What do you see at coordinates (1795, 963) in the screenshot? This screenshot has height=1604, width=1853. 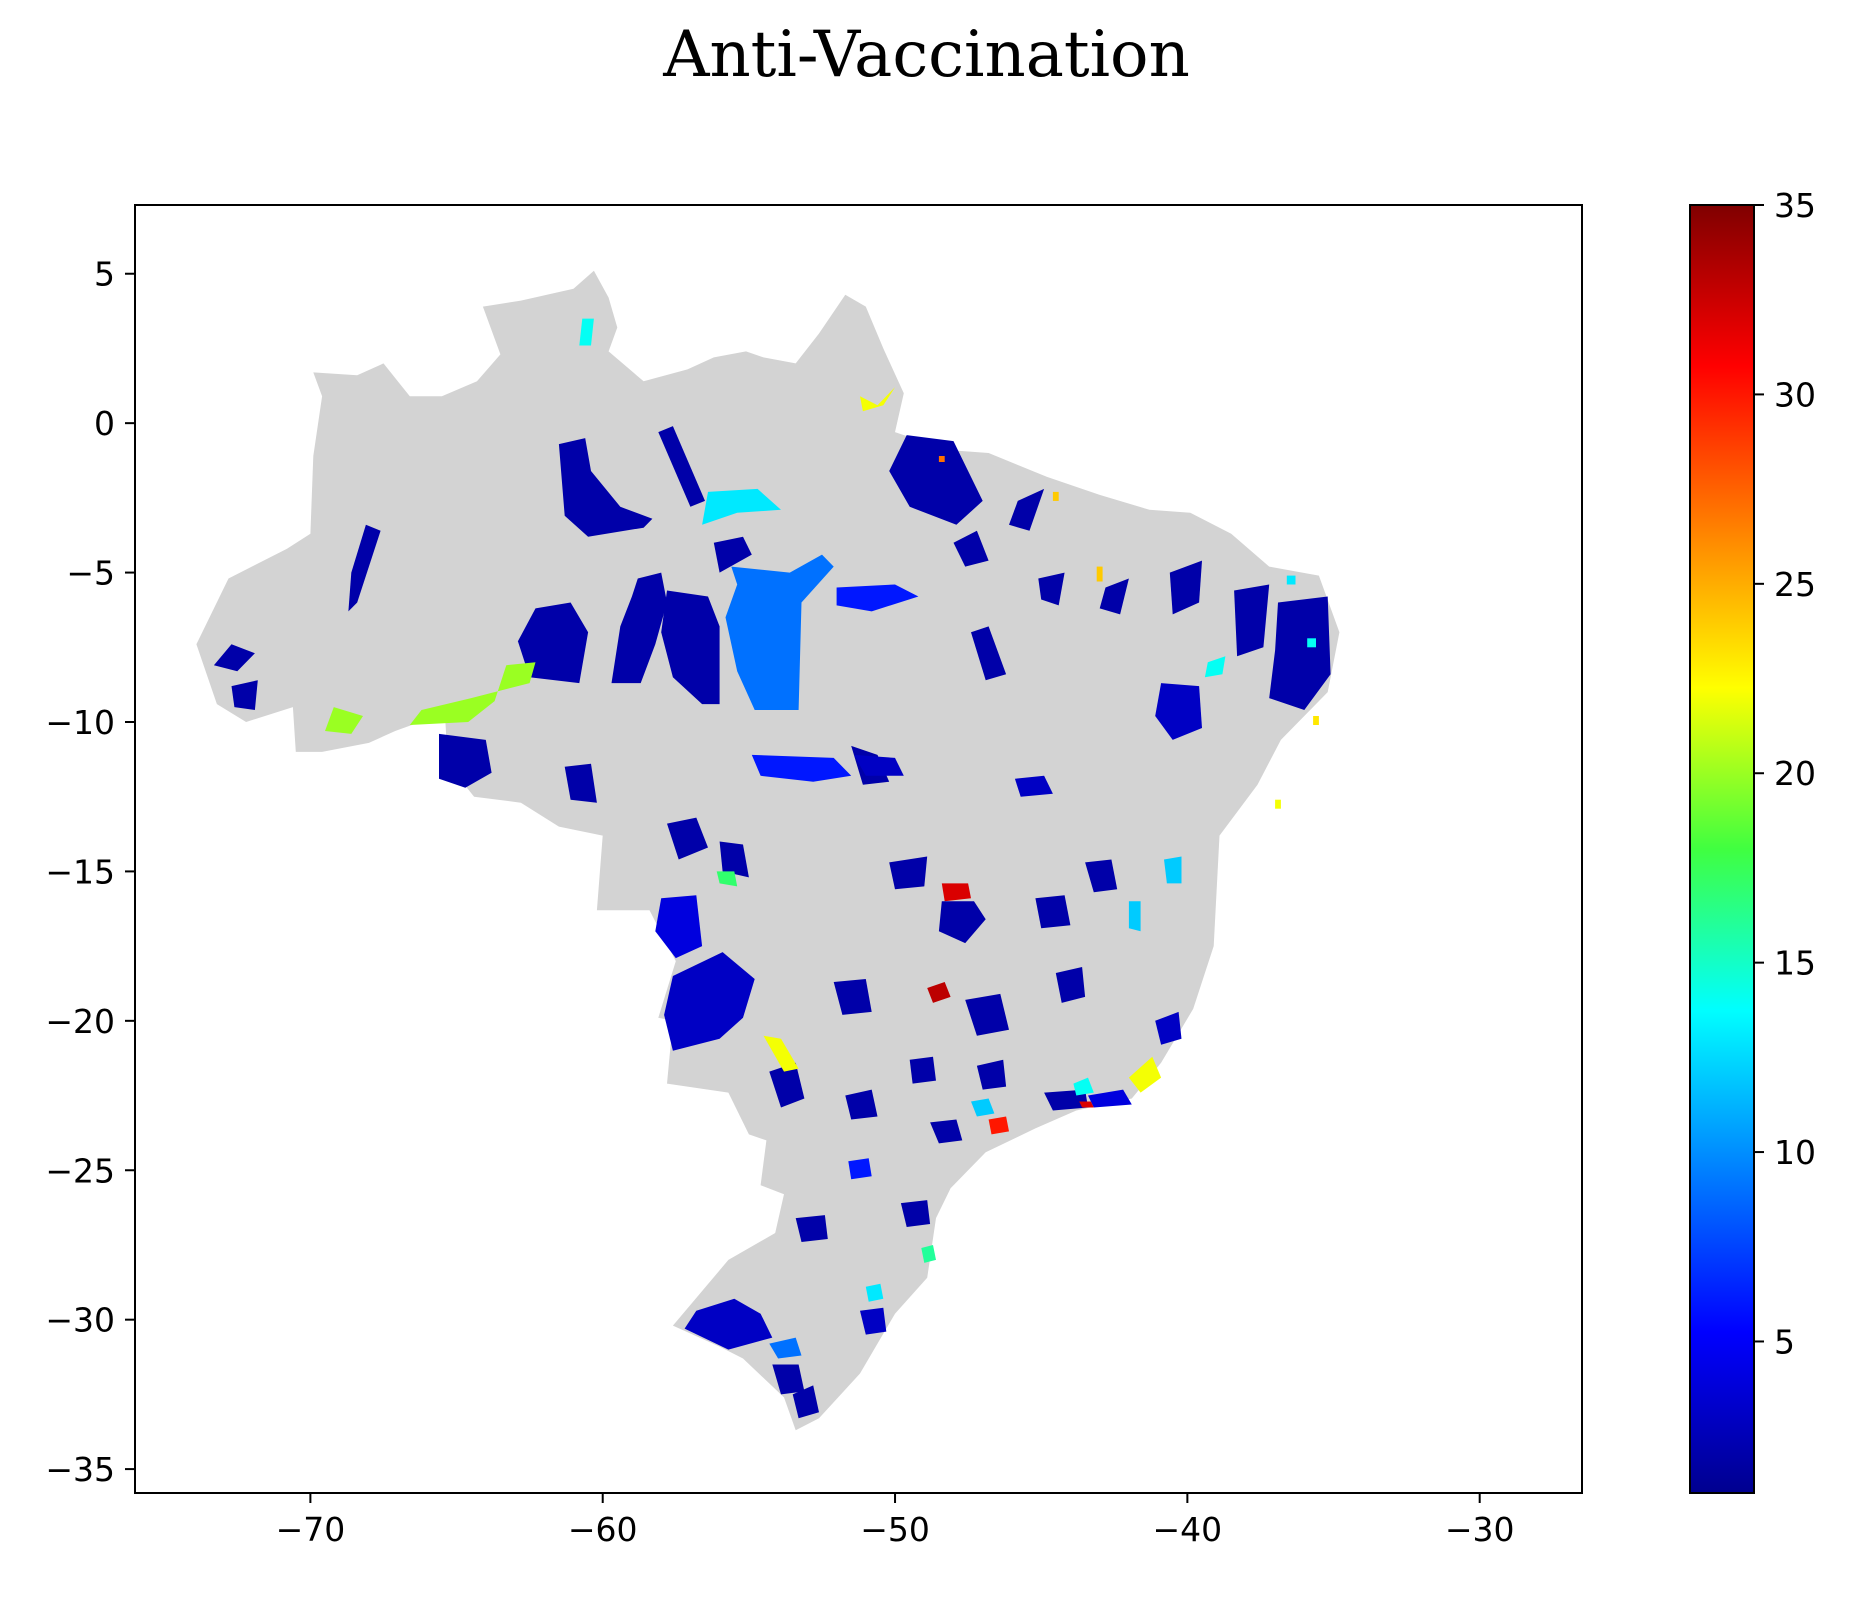 I see `colorbar-tick-label: 15` at bounding box center [1795, 963].